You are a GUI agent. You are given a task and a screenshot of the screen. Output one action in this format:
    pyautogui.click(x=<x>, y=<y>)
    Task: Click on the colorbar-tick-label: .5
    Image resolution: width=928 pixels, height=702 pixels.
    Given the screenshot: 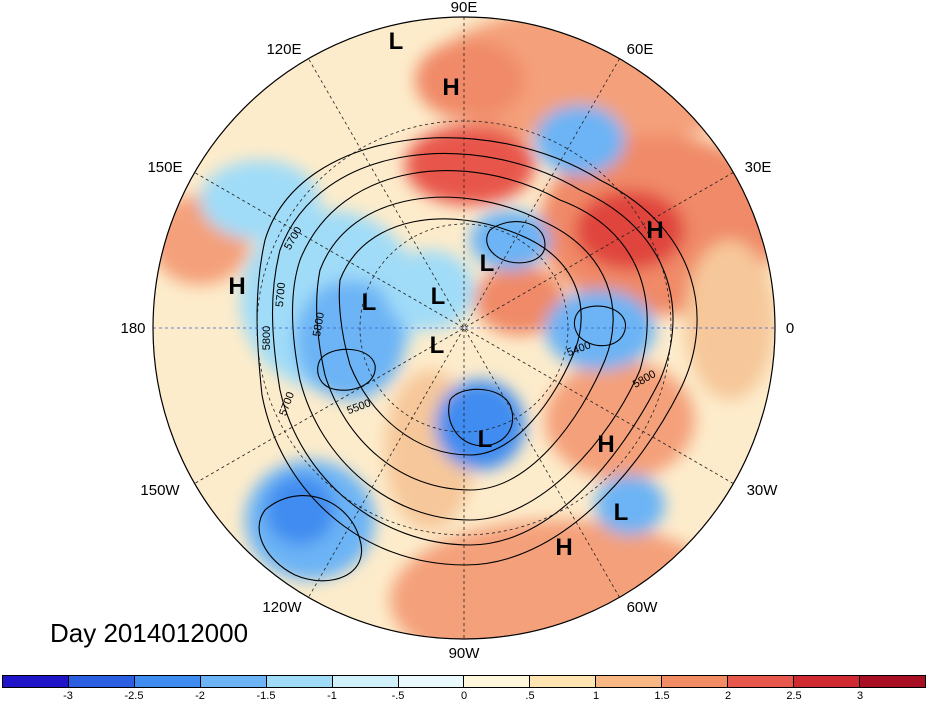 What is the action you would take?
    pyautogui.click(x=530, y=696)
    